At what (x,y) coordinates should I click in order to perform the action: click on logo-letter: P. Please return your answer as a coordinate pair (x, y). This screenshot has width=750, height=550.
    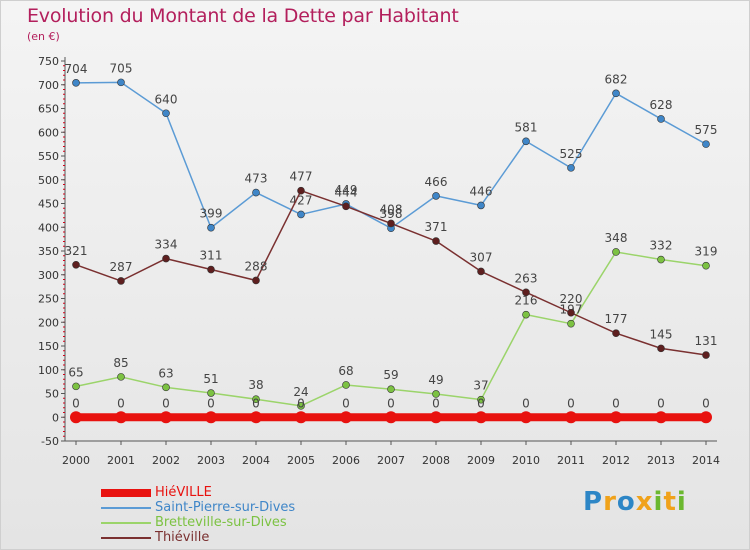
    Looking at the image, I should click on (593, 502).